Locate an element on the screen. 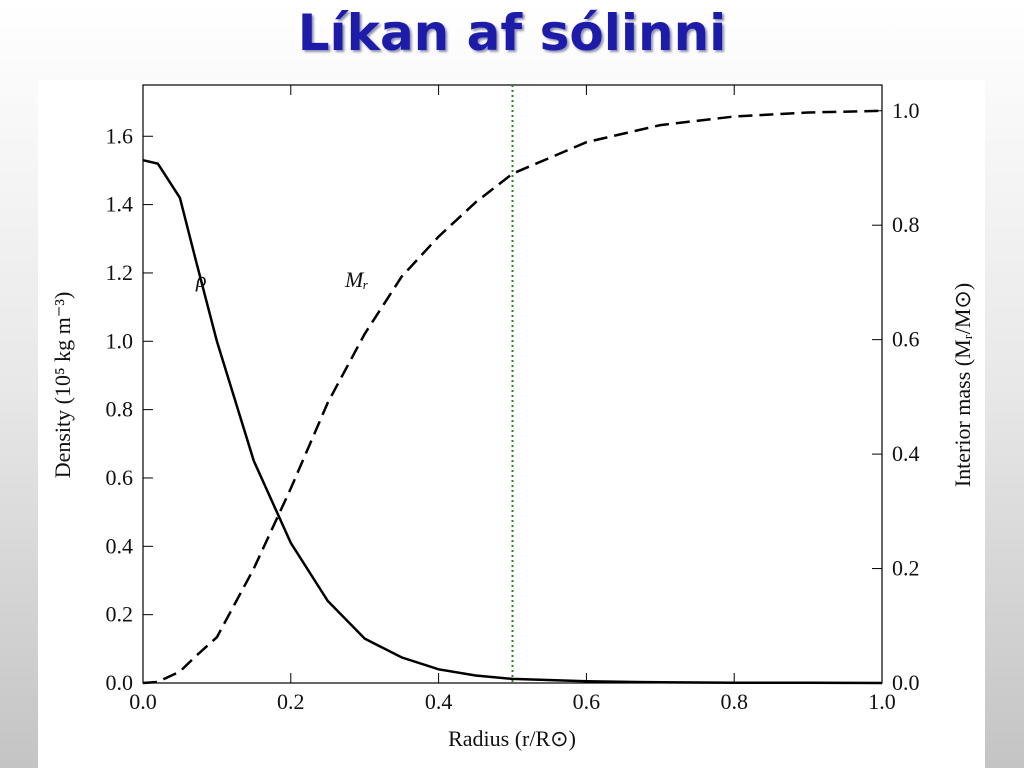  y-axis-label: Density (10⁵ kg m⁻³) is located at coordinates (62, 385).